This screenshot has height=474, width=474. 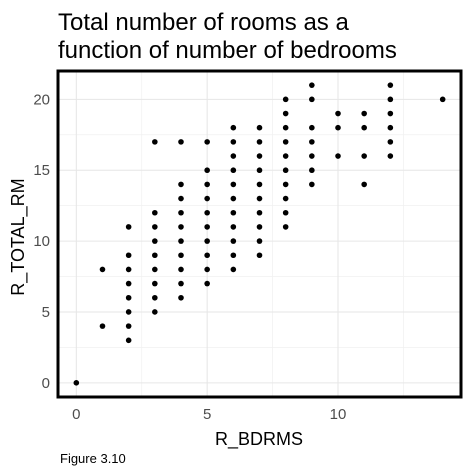 I want to click on y-tick-label: 20, so click(x=41, y=99).